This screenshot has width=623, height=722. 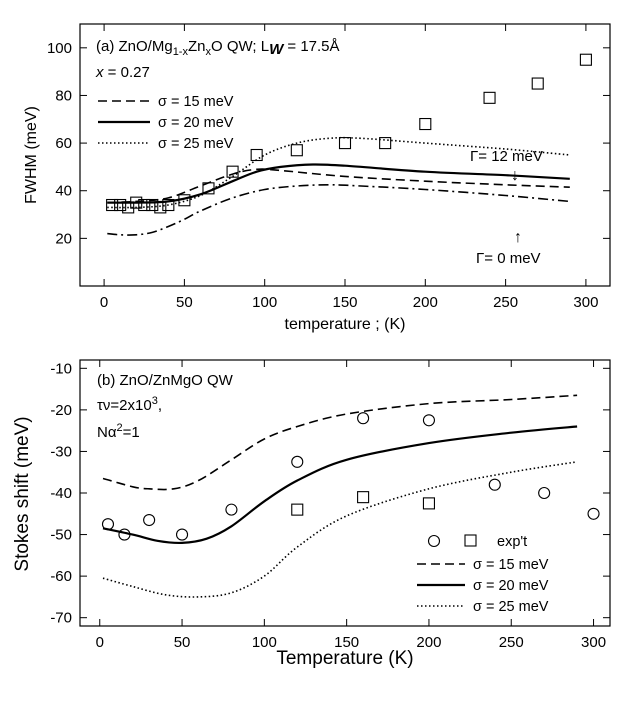 What do you see at coordinates (511, 565) in the screenshot?
I see `legend-b-label-15: σ = 15 meV` at bounding box center [511, 565].